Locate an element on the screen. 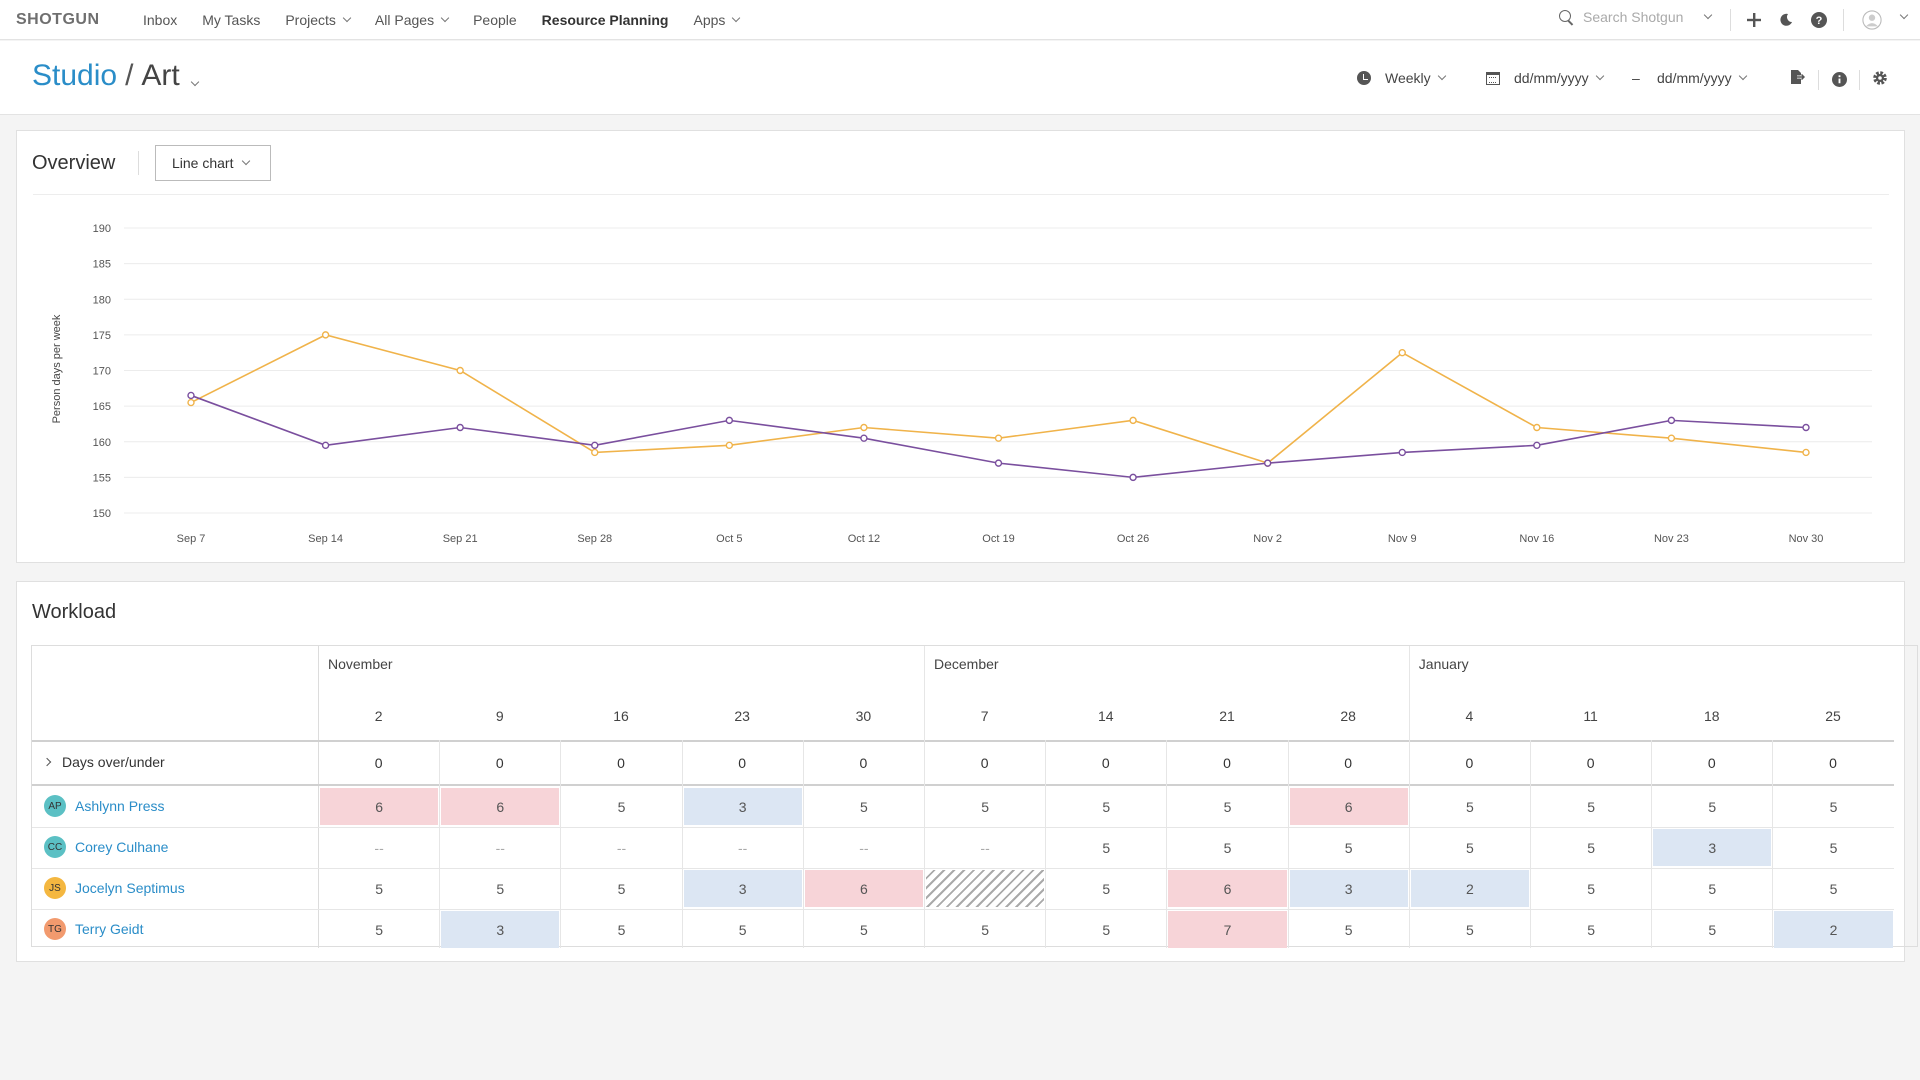 This screenshot has width=1920, height=1080. nav-item-people: People is located at coordinates (495, 20).